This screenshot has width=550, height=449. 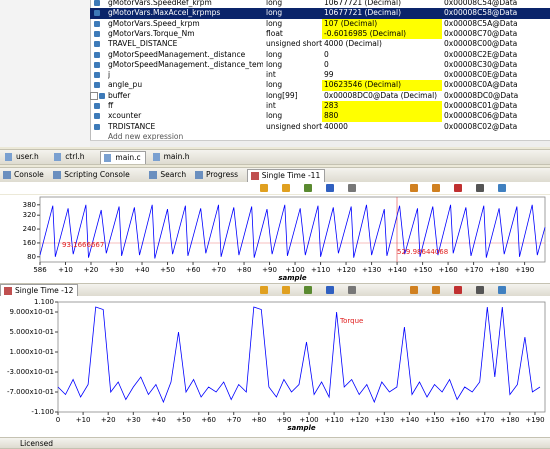 What do you see at coordinates (125, 85) in the screenshot?
I see `expression-name: angle_pu` at bounding box center [125, 85].